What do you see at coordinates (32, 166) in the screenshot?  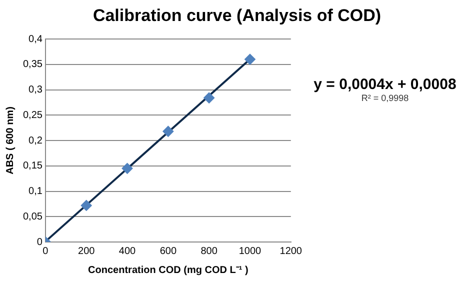 I see `y-tick-label: 0,15` at bounding box center [32, 166].